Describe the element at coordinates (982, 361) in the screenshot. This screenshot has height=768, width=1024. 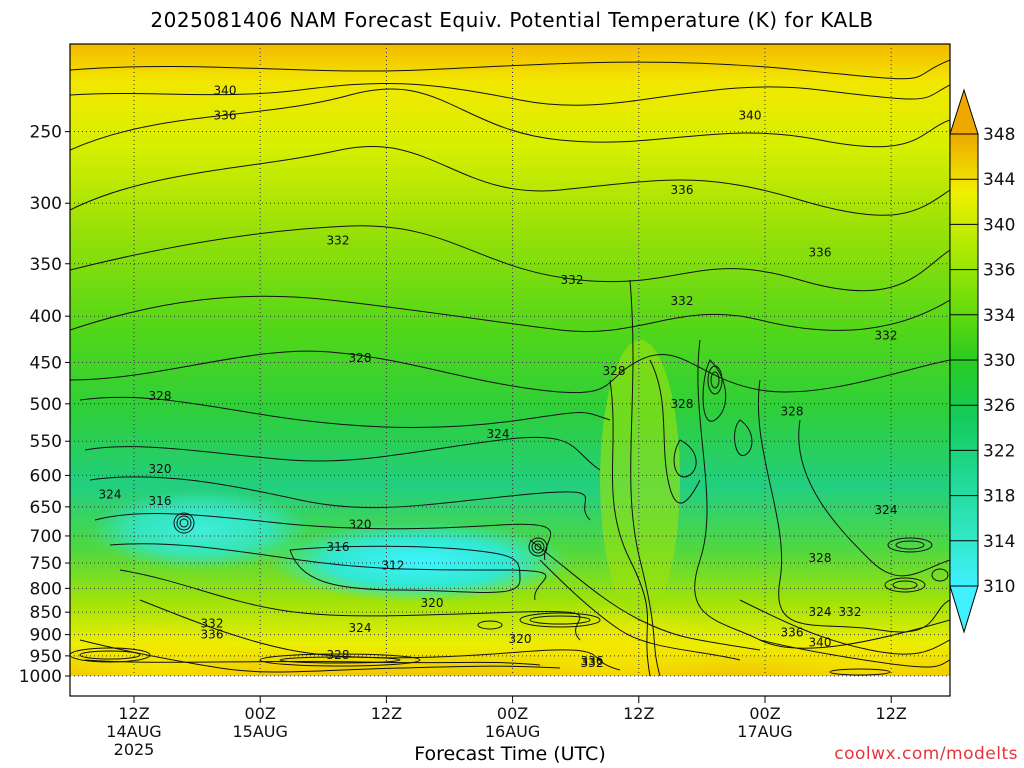
I see `colorbar: 310 314 318 322 326 330 334 336 340 344 348` at that location.